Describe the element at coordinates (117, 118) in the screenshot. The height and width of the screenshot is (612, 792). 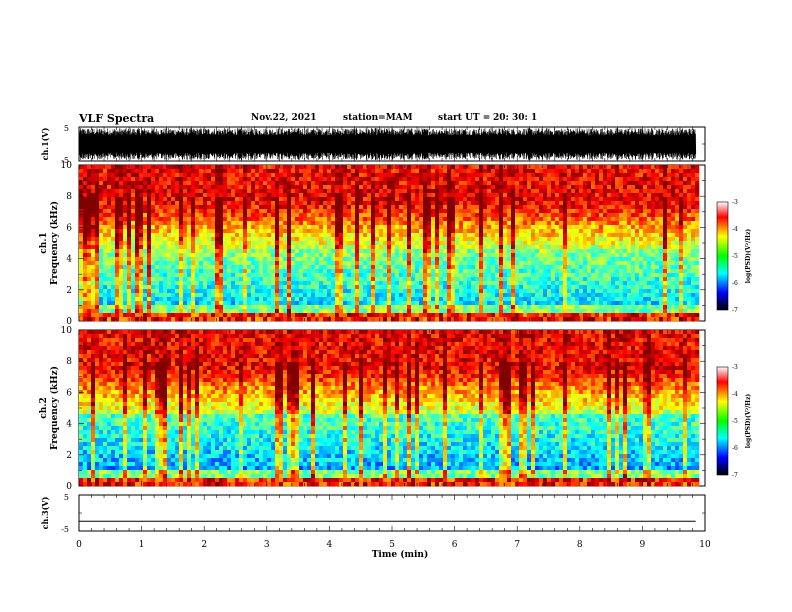
I see `figure-title: VLF Spectra` at that location.